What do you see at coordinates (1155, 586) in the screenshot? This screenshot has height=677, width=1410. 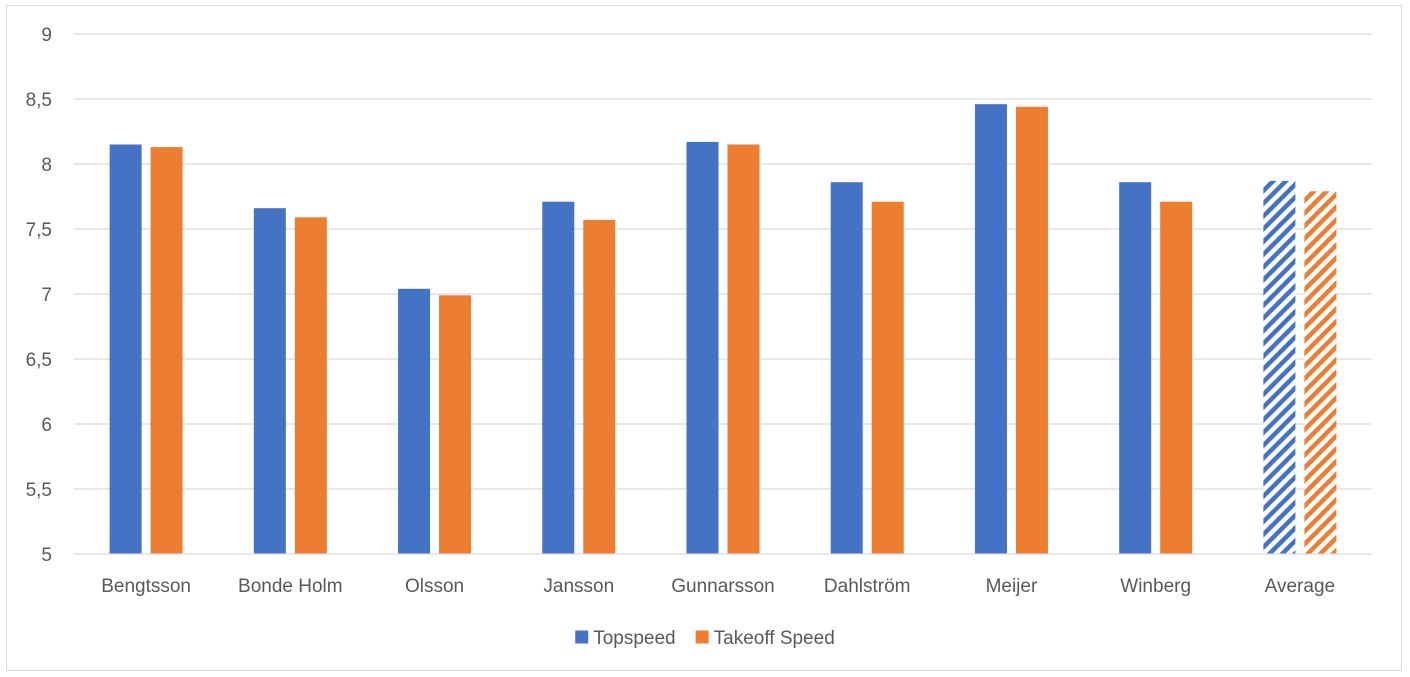 I see `x-tick-label: Winberg` at bounding box center [1155, 586].